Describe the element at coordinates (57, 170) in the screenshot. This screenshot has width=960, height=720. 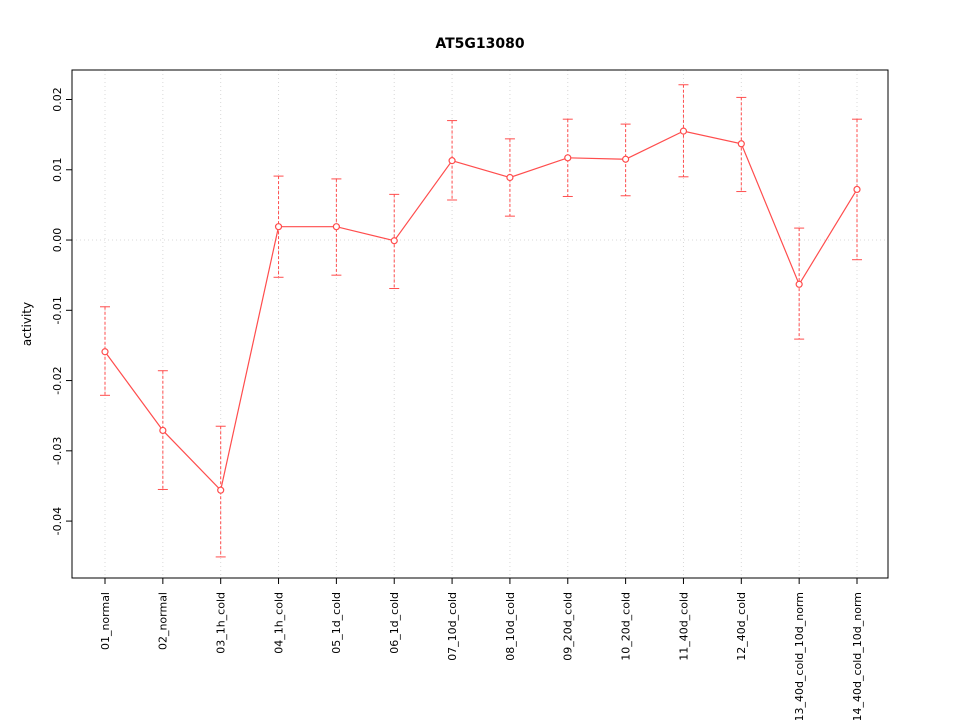
I see `y-tick-label: 0.01` at that location.